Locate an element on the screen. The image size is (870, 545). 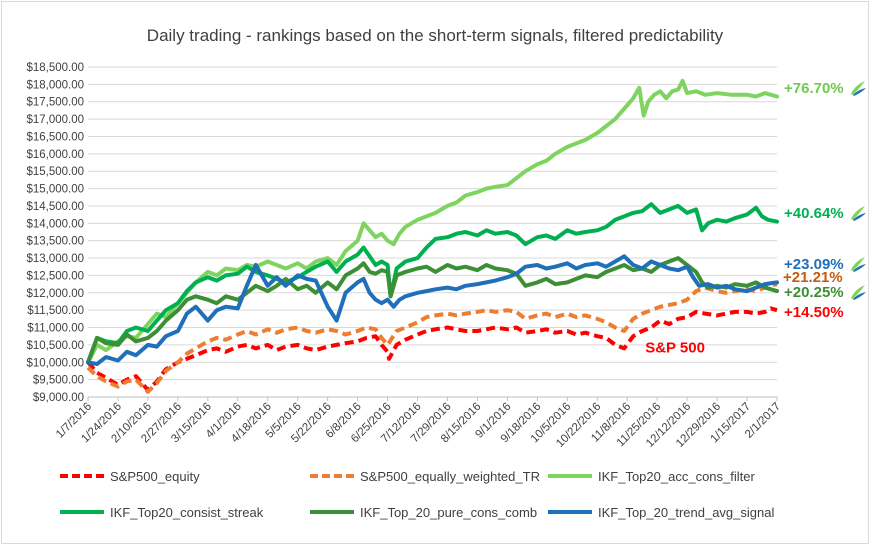
annotation-label: S&P 500 is located at coordinates (675, 347).